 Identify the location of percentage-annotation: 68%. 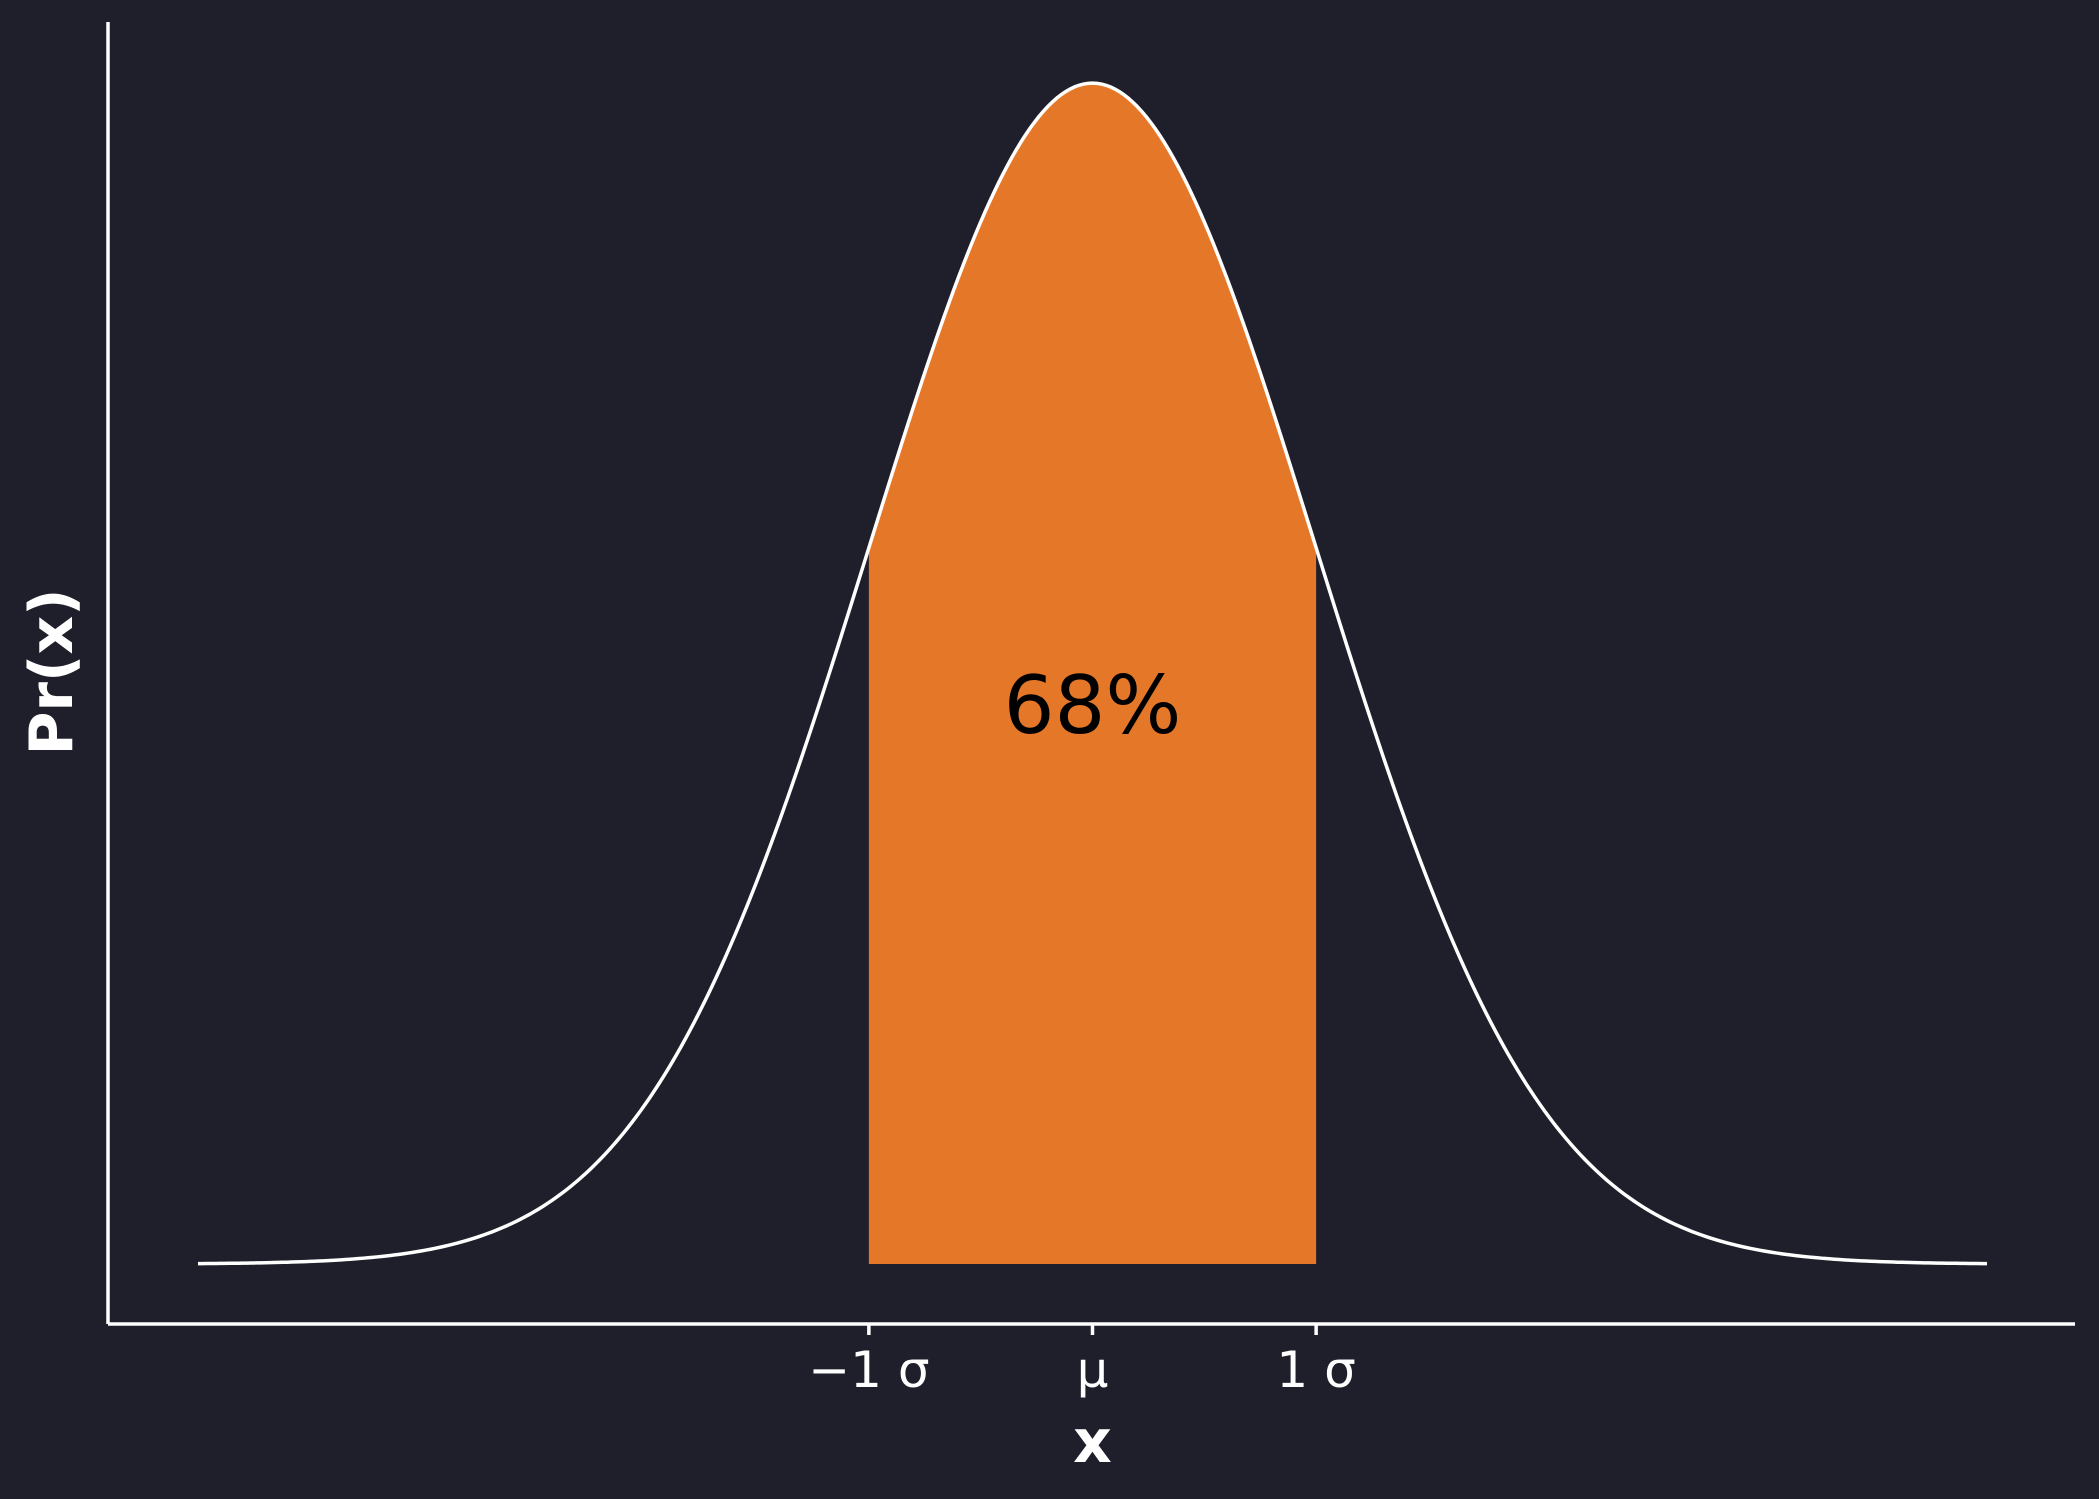
(1093, 705).